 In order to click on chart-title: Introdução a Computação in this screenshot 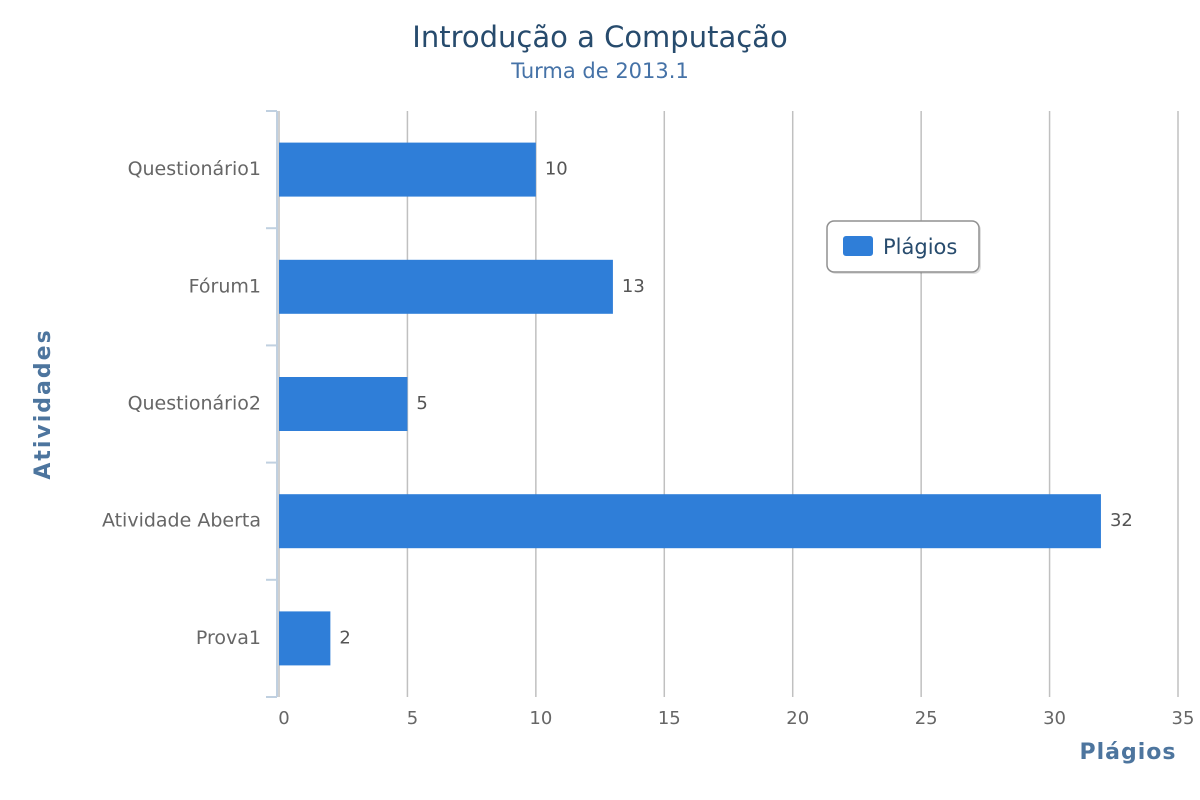, I will do `click(599, 37)`.